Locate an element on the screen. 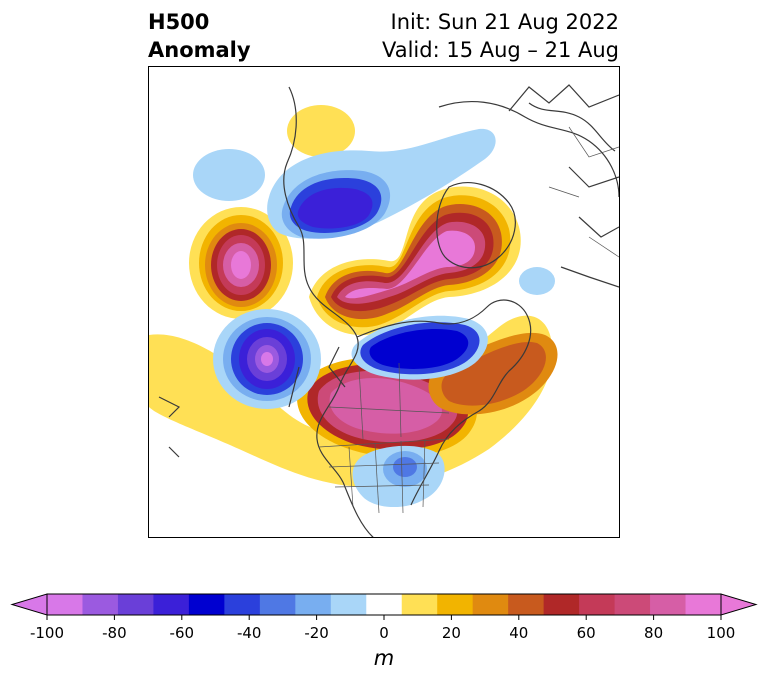 This screenshot has width=768, height=684. colorbar-tick-label: 100 is located at coordinates (721, 633).